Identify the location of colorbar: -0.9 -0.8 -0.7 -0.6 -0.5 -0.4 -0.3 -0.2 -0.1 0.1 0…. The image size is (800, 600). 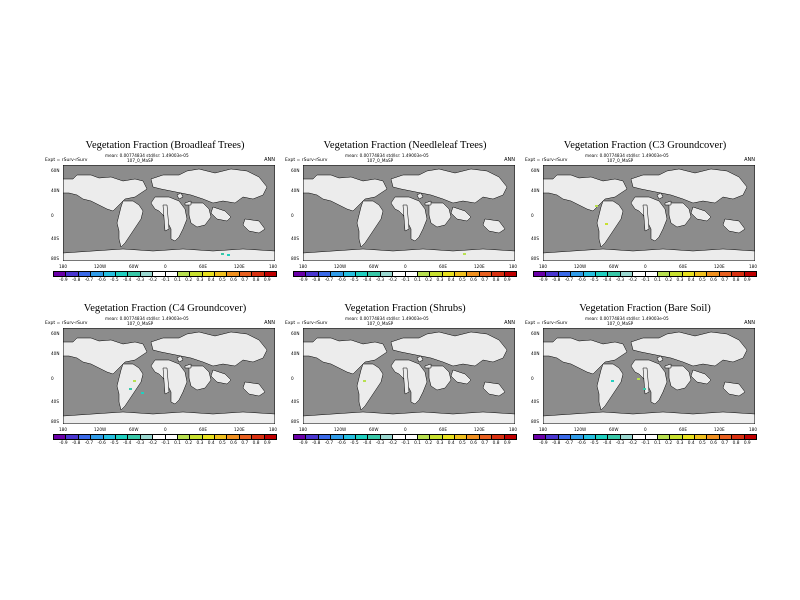
(645, 440).